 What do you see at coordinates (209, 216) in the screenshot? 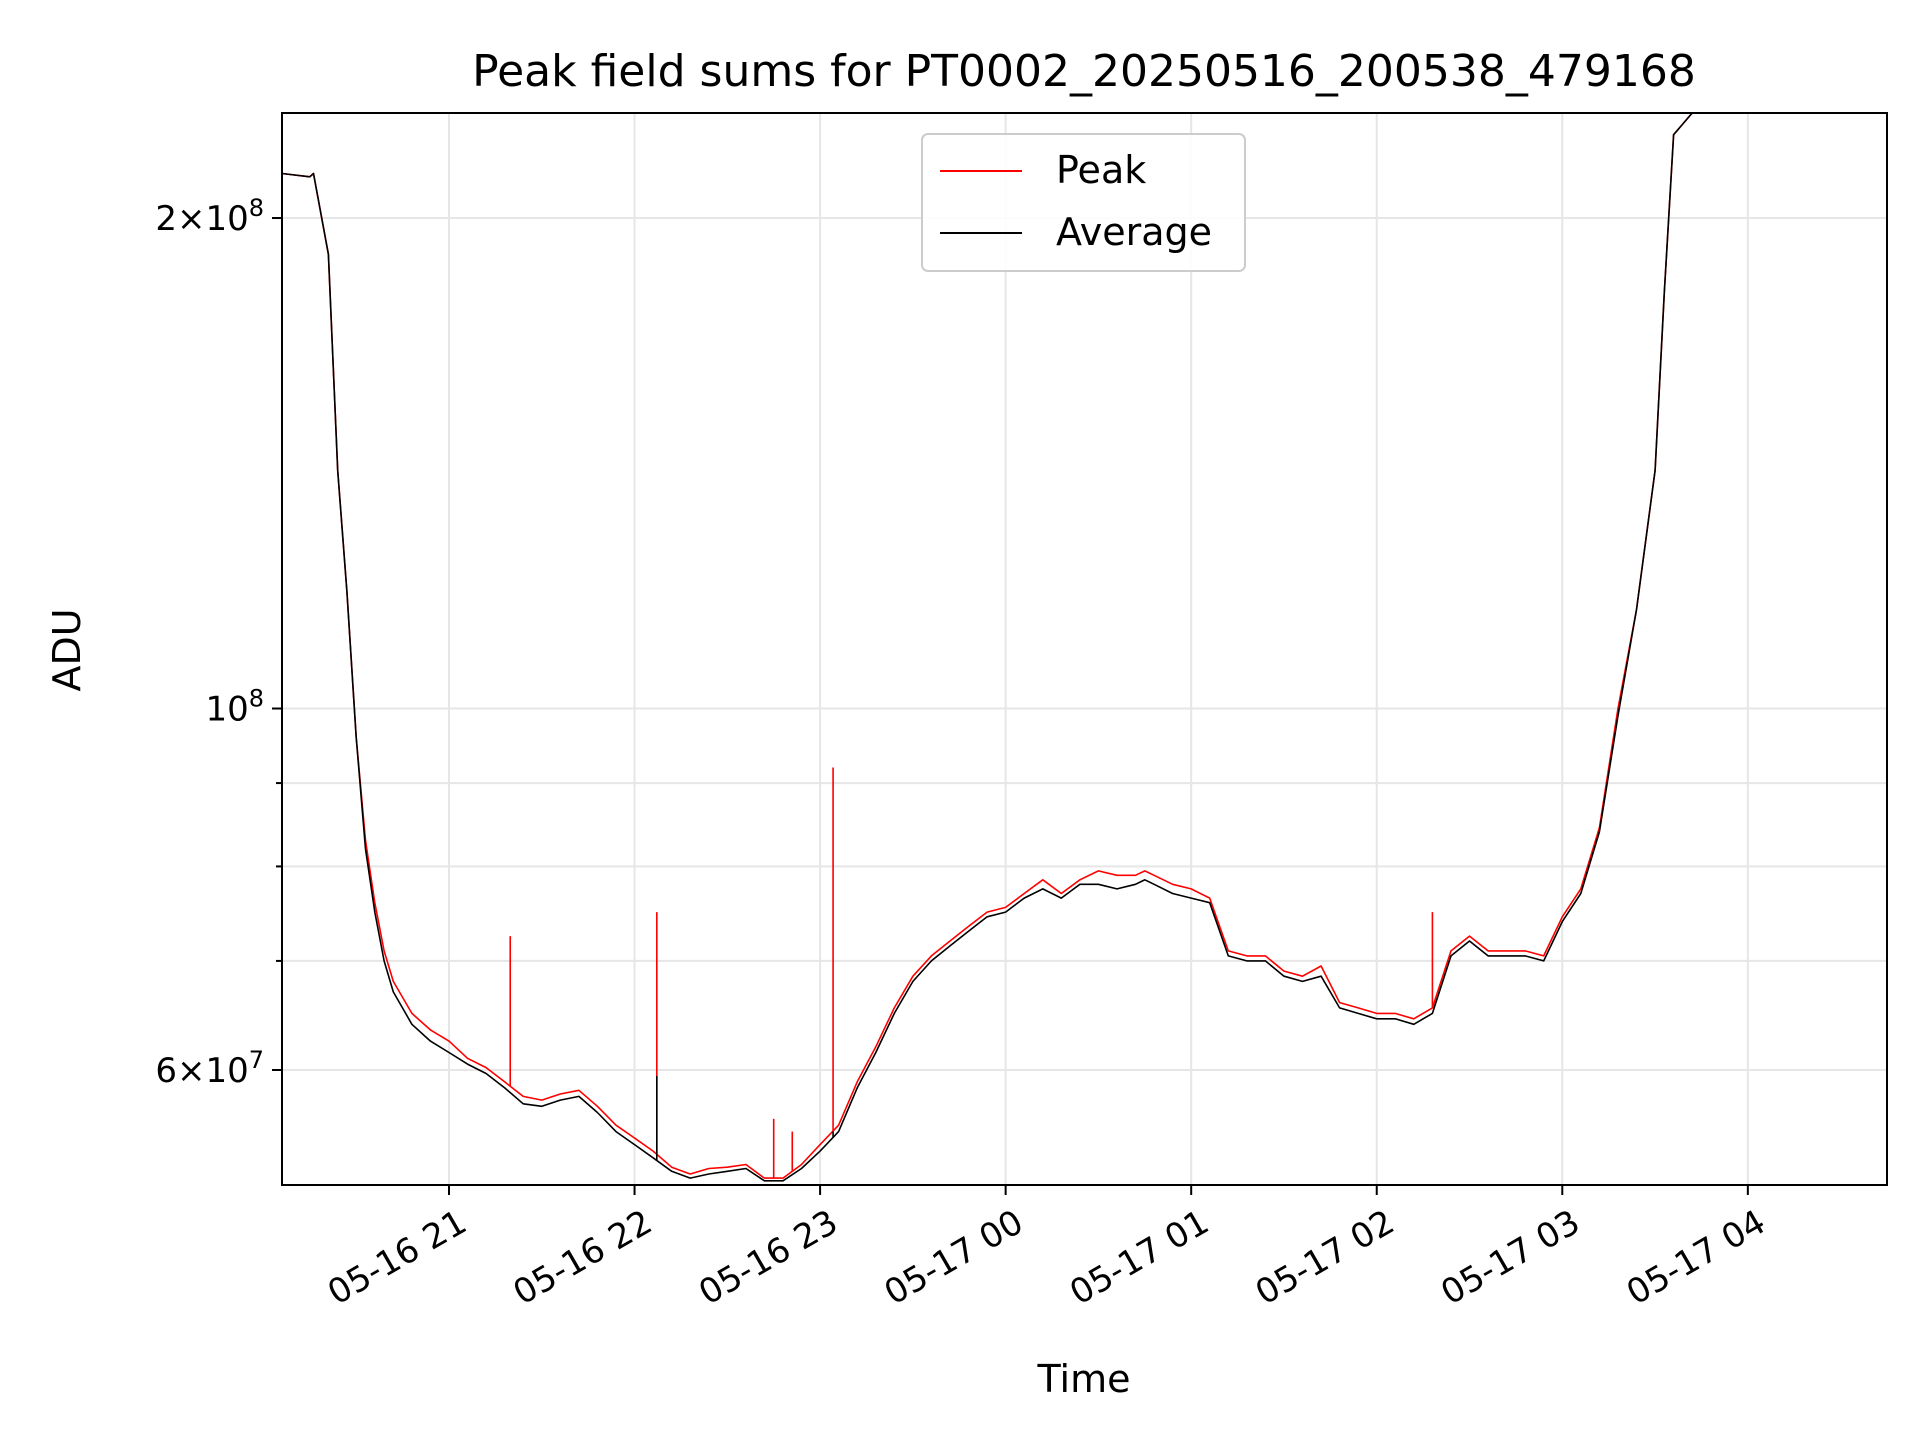
I see `y-tick-label: 2×108` at bounding box center [209, 216].